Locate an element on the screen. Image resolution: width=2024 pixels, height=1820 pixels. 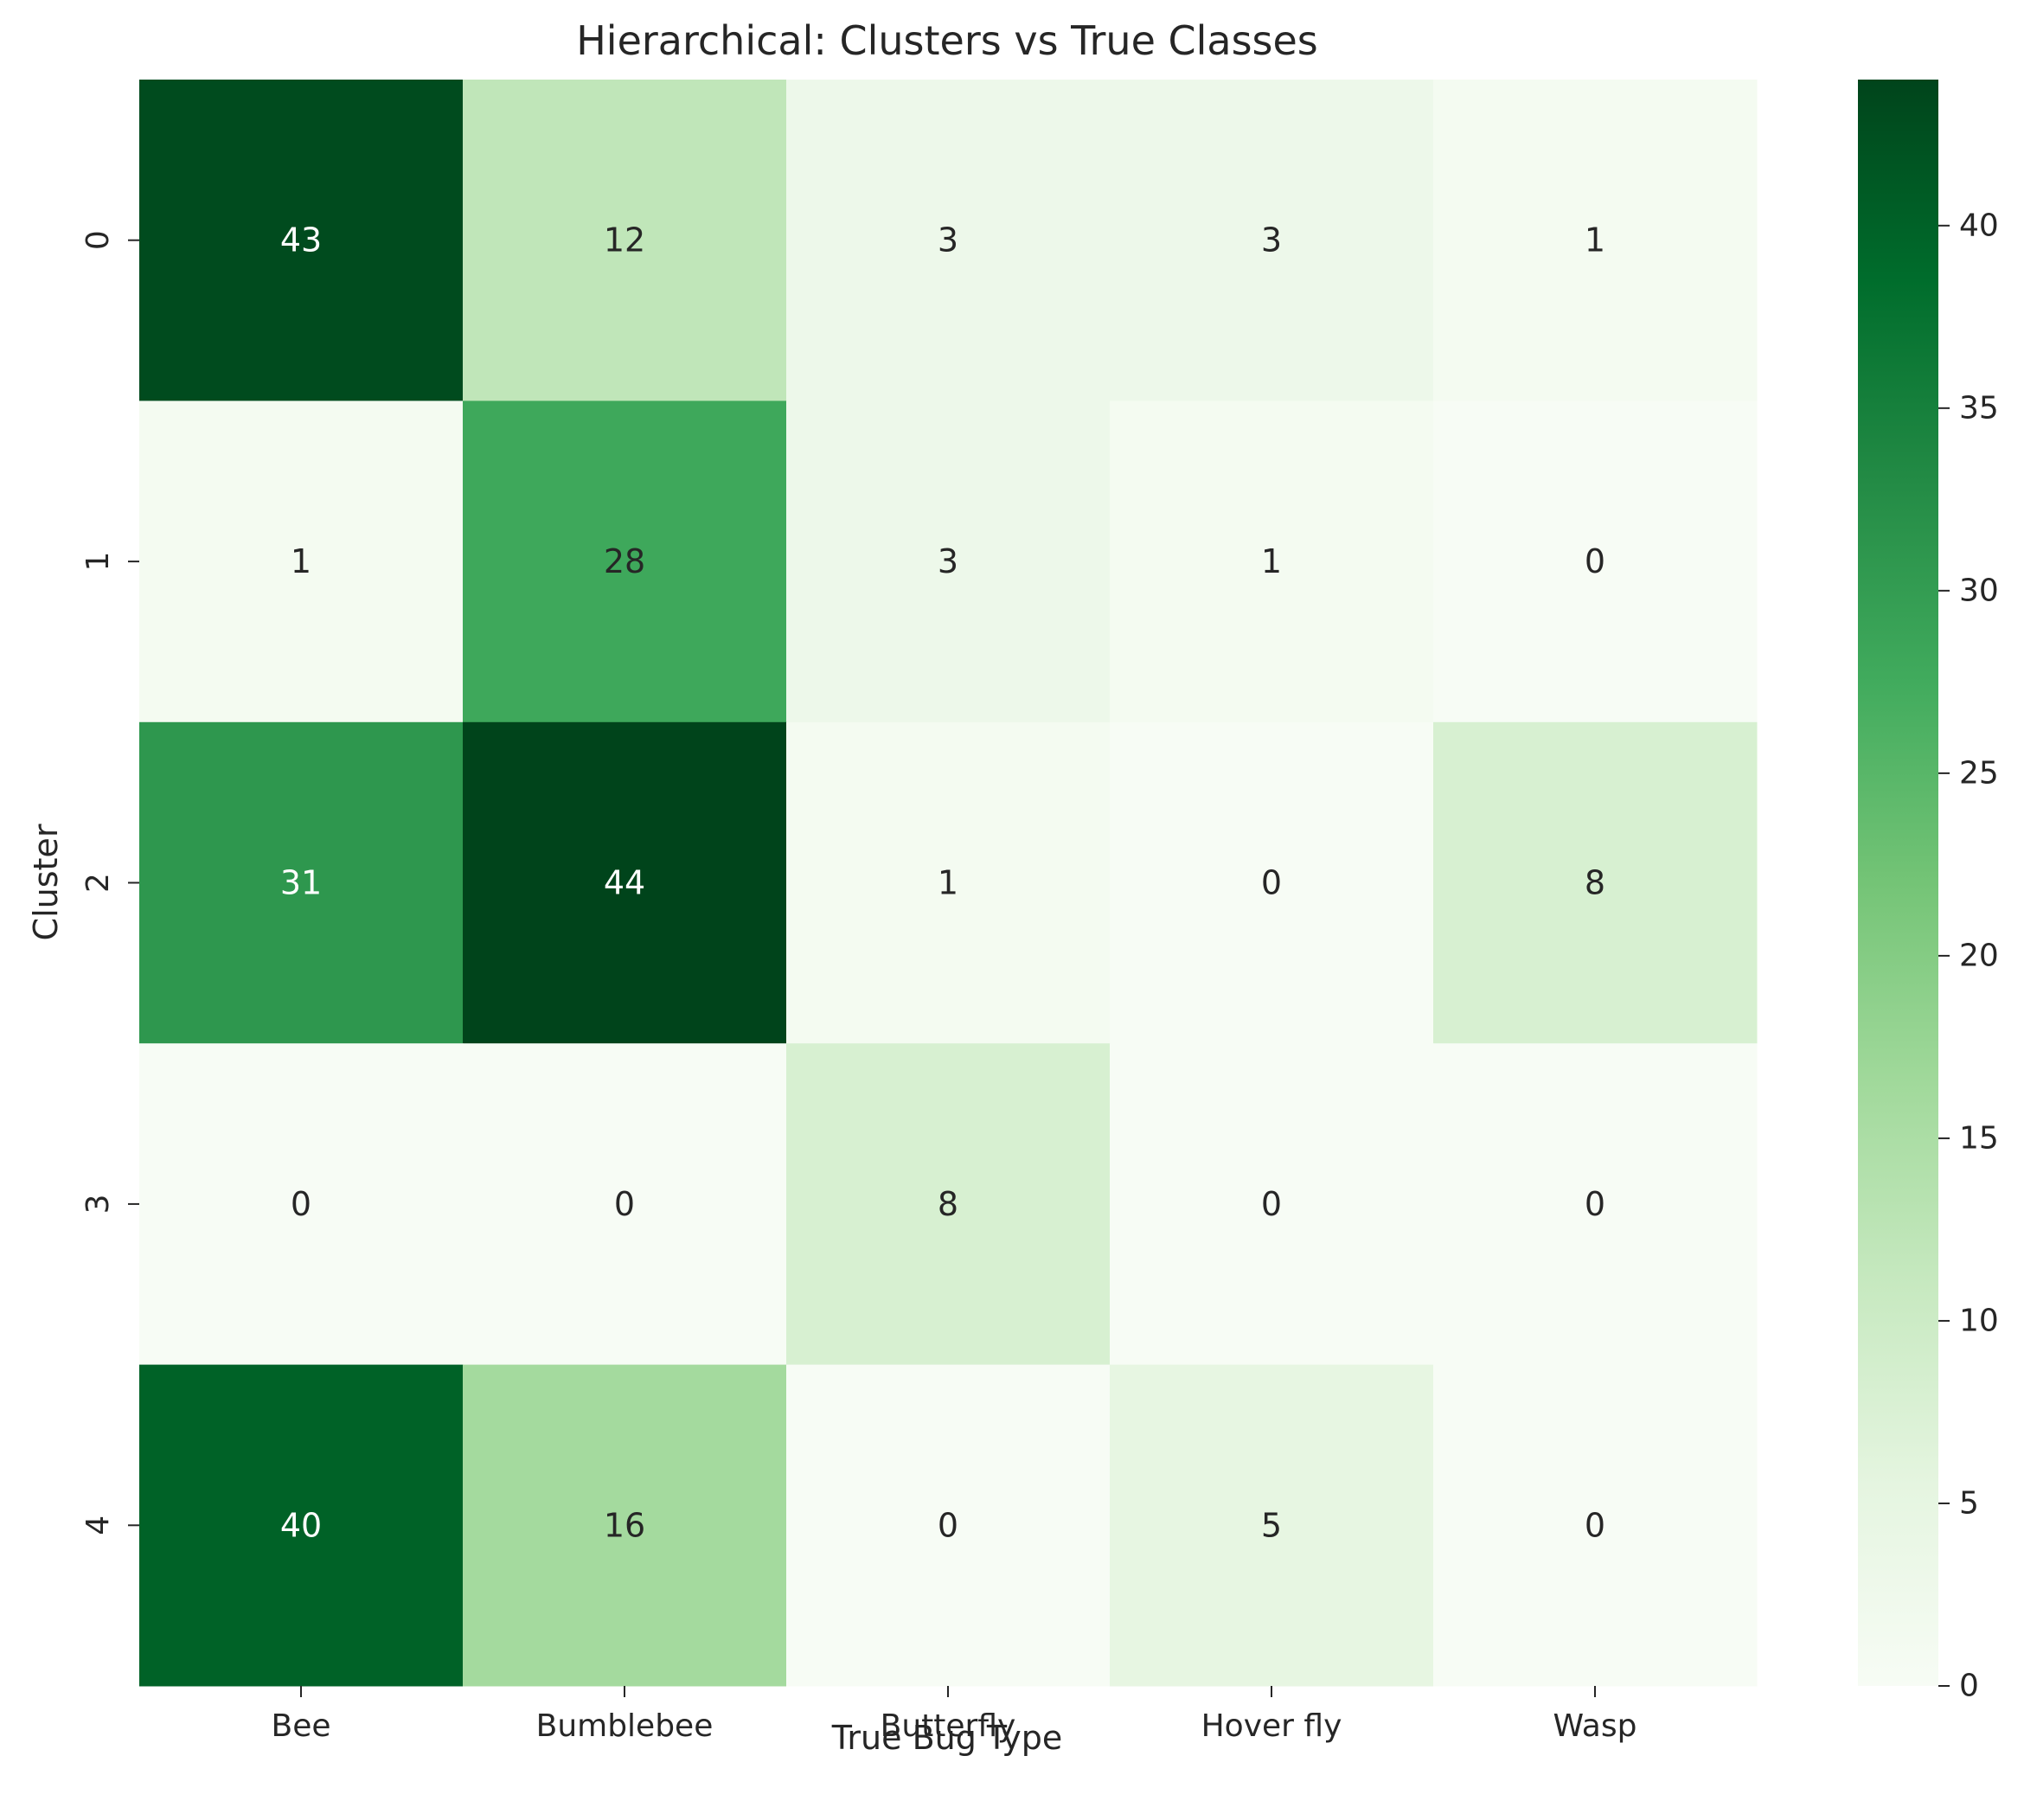
x-axis-ticks: Bee Bumblebee Butterfly Hover fly Wasp is located at coordinates (954, 1715).